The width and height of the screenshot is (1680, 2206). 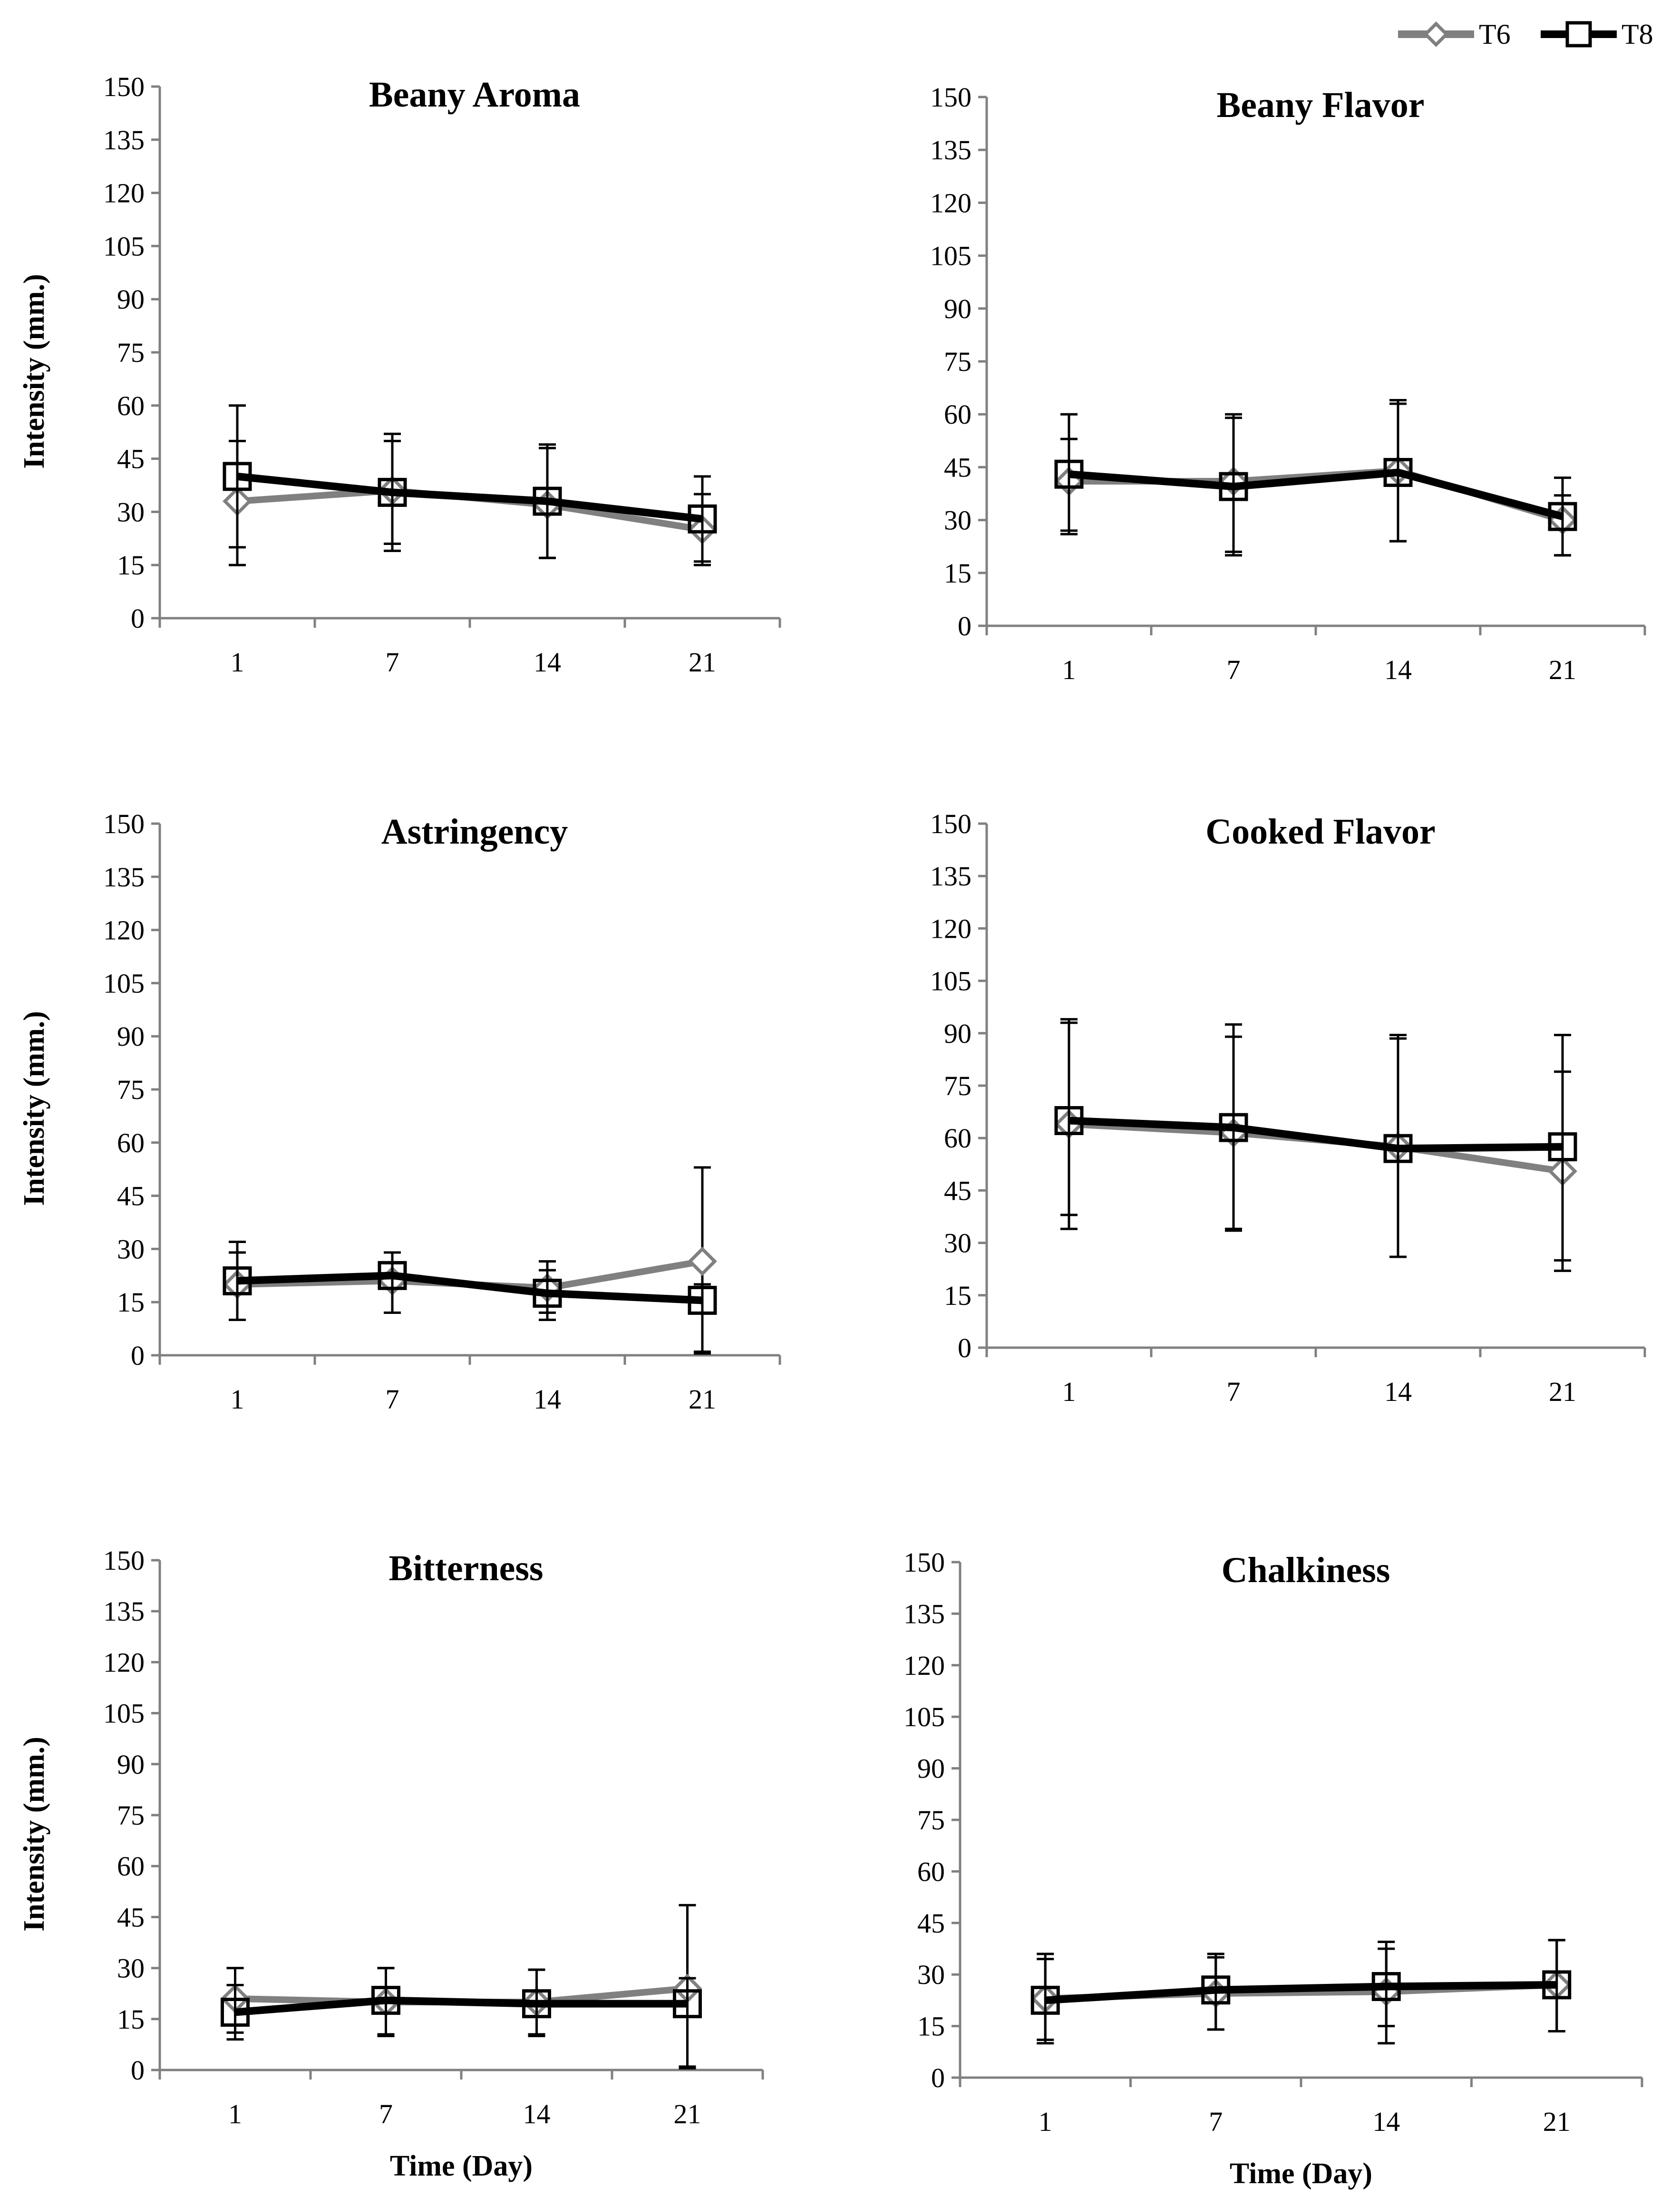 I want to click on chart-title: Chalkiness, so click(x=1306, y=1570).